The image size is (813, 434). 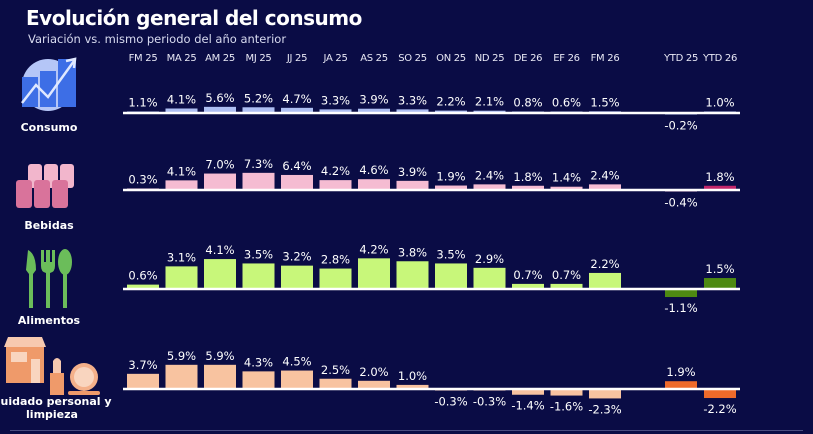 What do you see at coordinates (142, 180) in the screenshot?
I see `data-label: 0.3%` at bounding box center [142, 180].